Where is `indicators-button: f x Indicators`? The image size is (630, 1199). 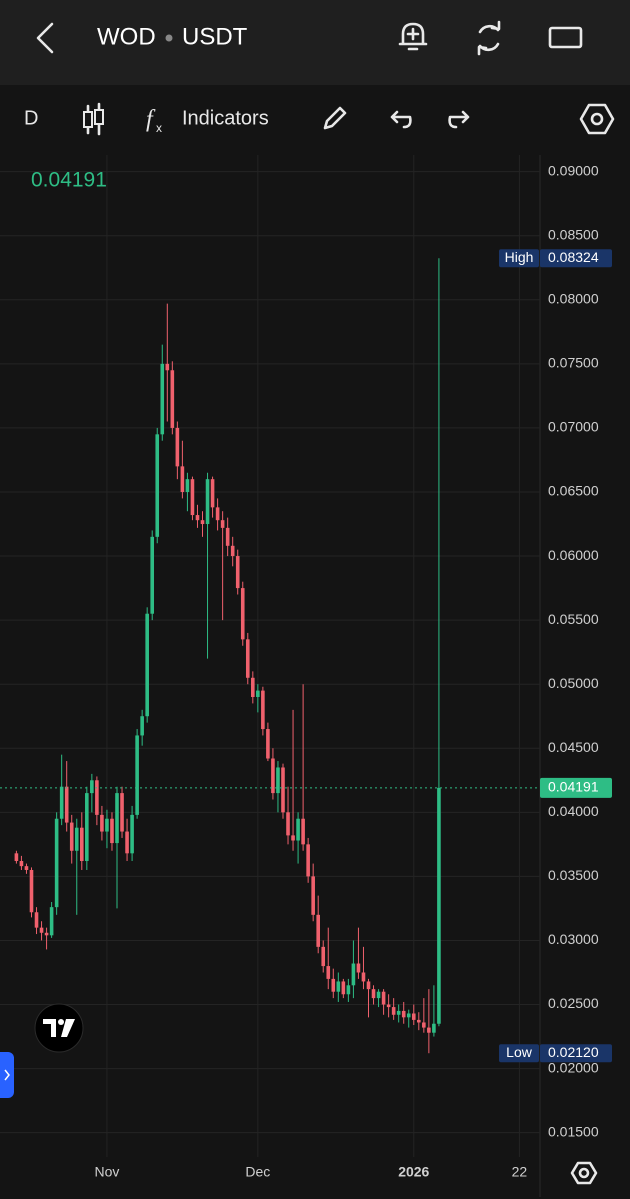 indicators-button: f x Indicators is located at coordinates (207, 121).